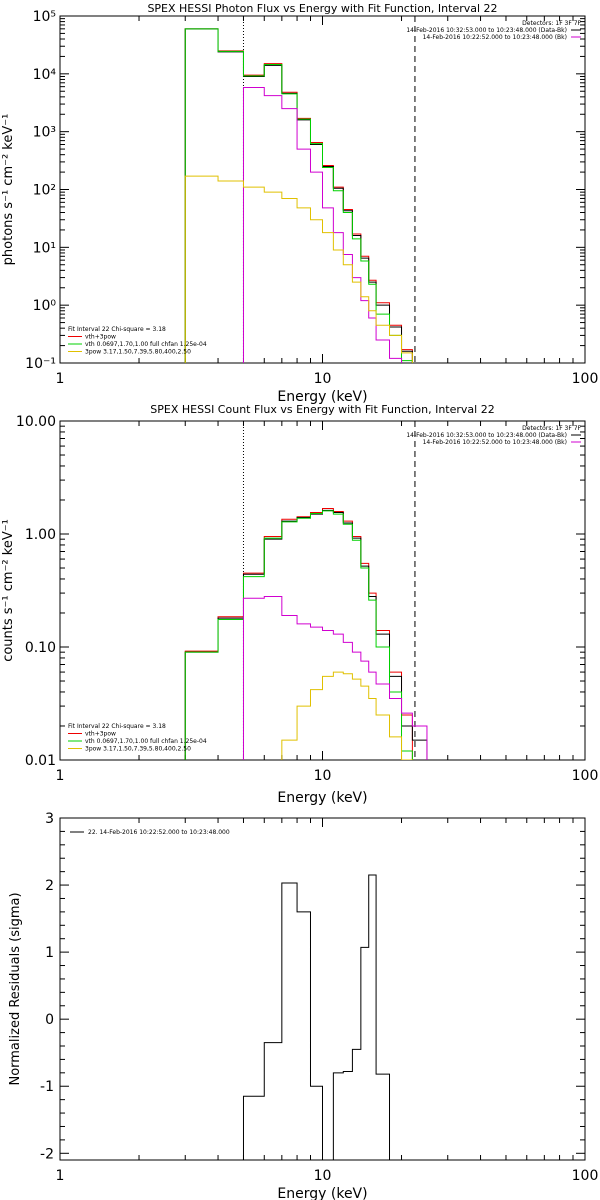 This screenshot has height=1200, width=600. Describe the element at coordinates (15, 988) in the screenshot. I see `y-axis-label: Normalized Residuals (sigma)` at that location.